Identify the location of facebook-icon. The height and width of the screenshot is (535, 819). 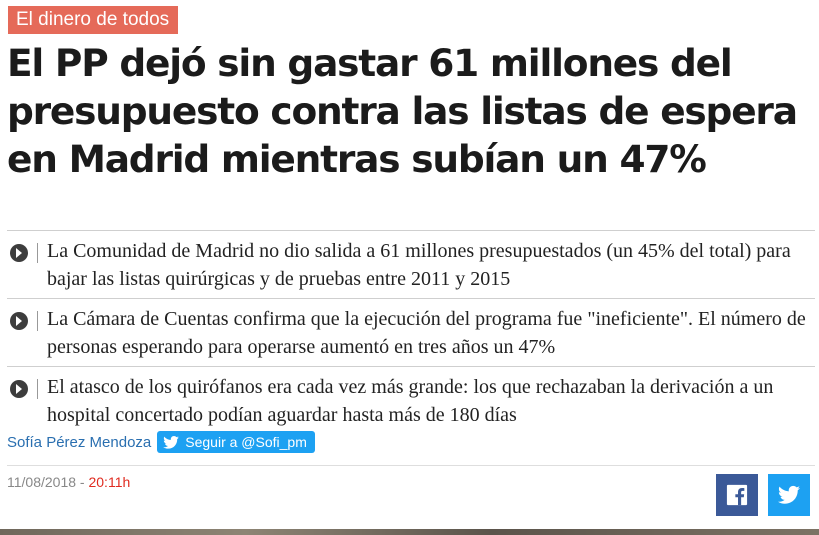
(737, 495).